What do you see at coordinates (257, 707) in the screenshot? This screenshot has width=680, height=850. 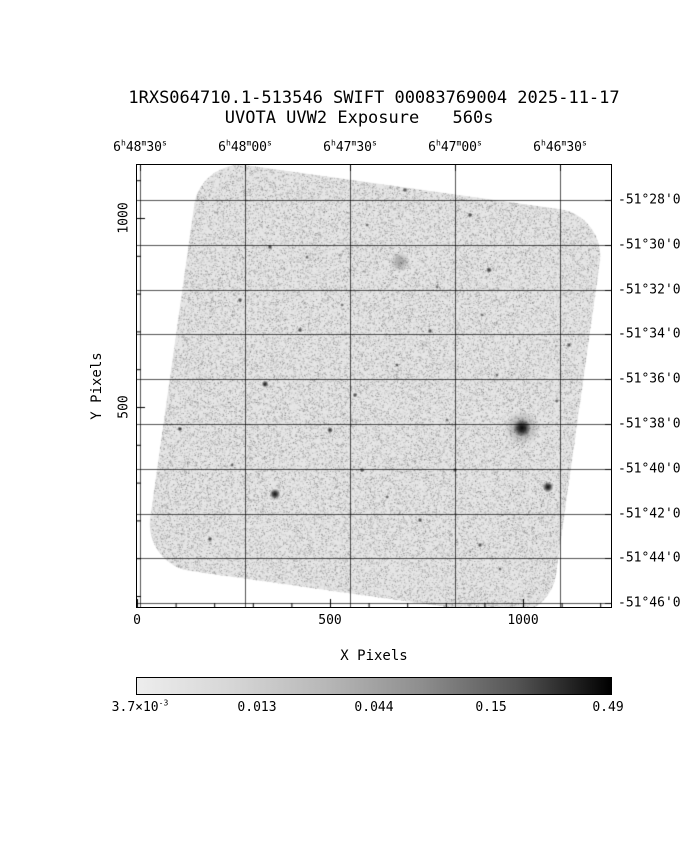 I see `colorbar-tick-label: 0.013` at bounding box center [257, 707].